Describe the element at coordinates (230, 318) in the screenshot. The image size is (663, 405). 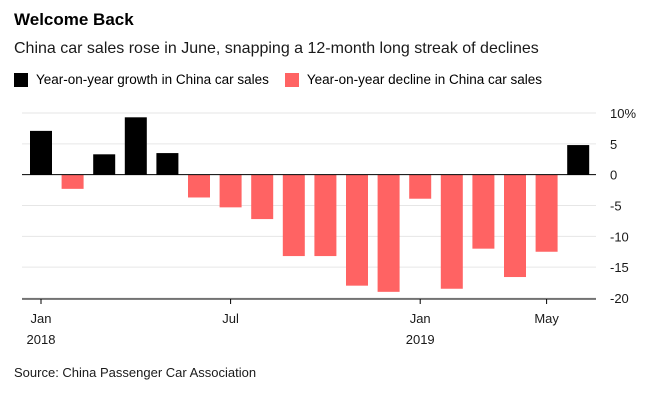
I see `x-tick-label: Jul` at that location.